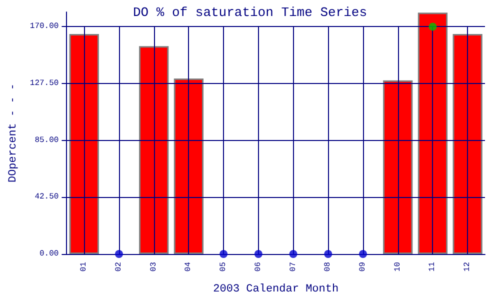 The image size is (500, 300). I want to click on y-tick-label: 127.50, so click(44, 83).